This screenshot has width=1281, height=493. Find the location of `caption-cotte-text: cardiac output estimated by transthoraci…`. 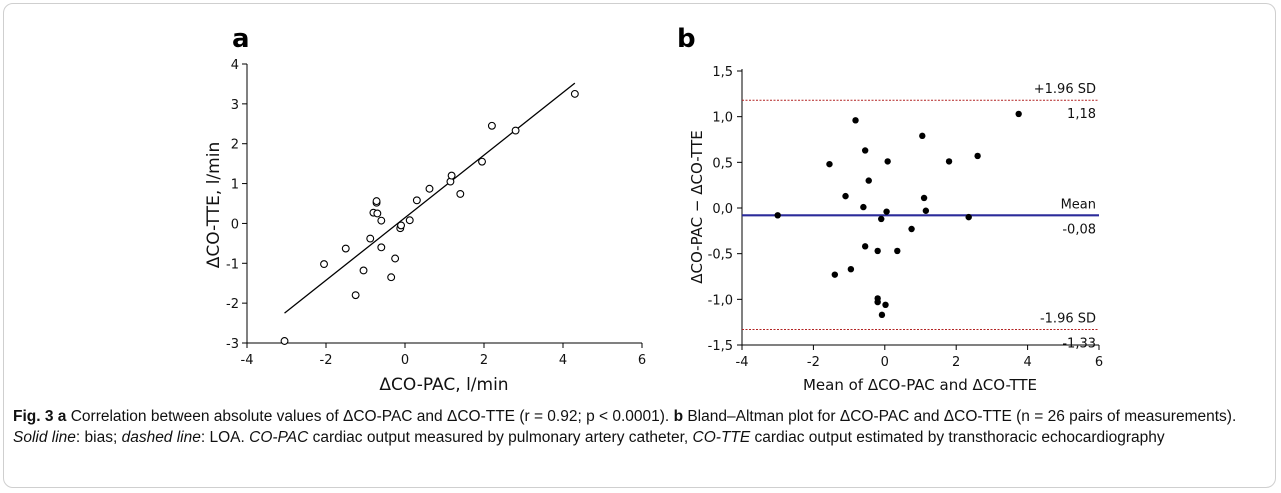

caption-cotte-text: cardiac output estimated by transthoraci… is located at coordinates (957, 437).